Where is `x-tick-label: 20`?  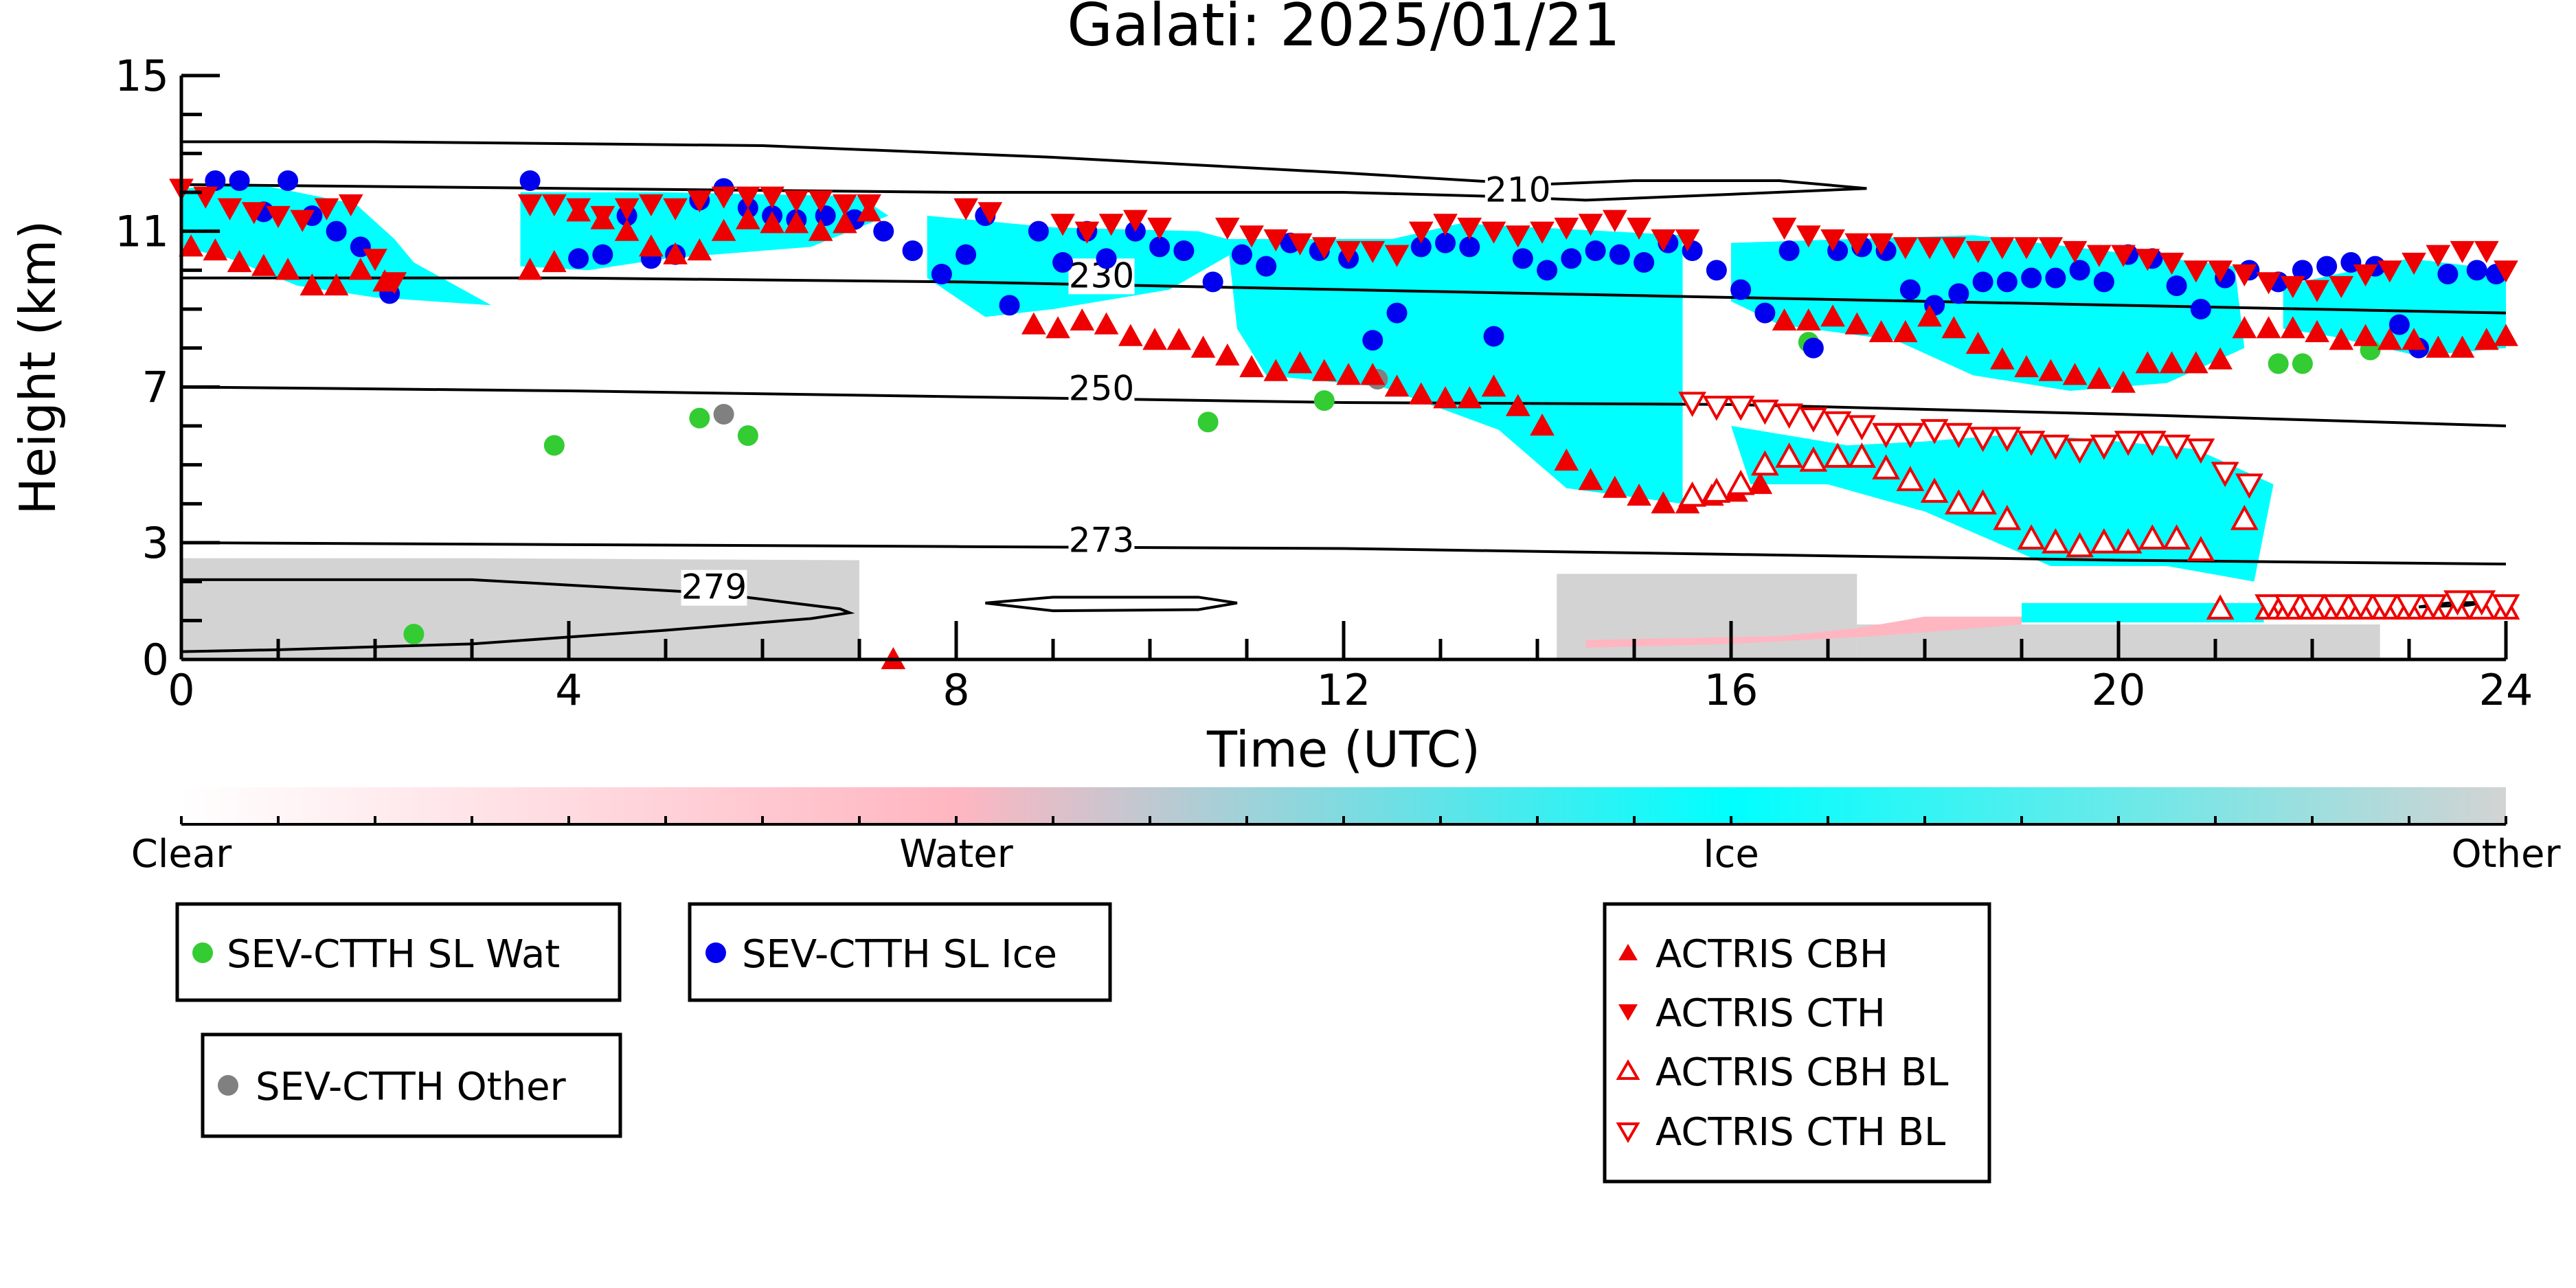
x-tick-label: 20 is located at coordinates (2119, 690).